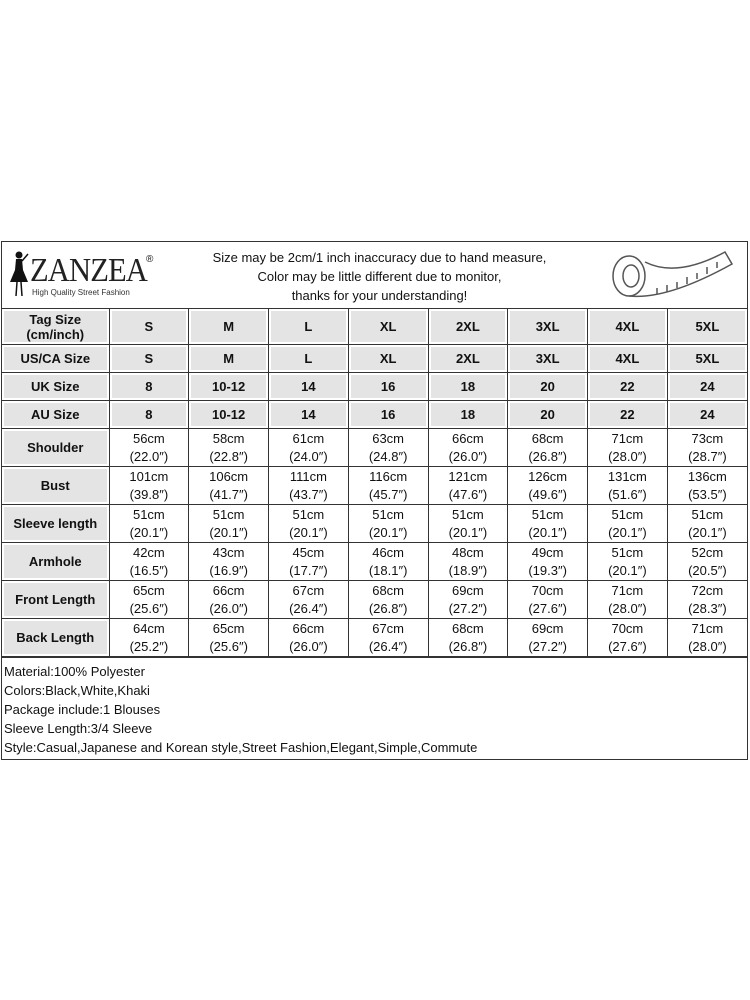 This screenshot has width=750, height=1000. I want to click on measurement-cell: 67cm (26.4″), so click(388, 637).